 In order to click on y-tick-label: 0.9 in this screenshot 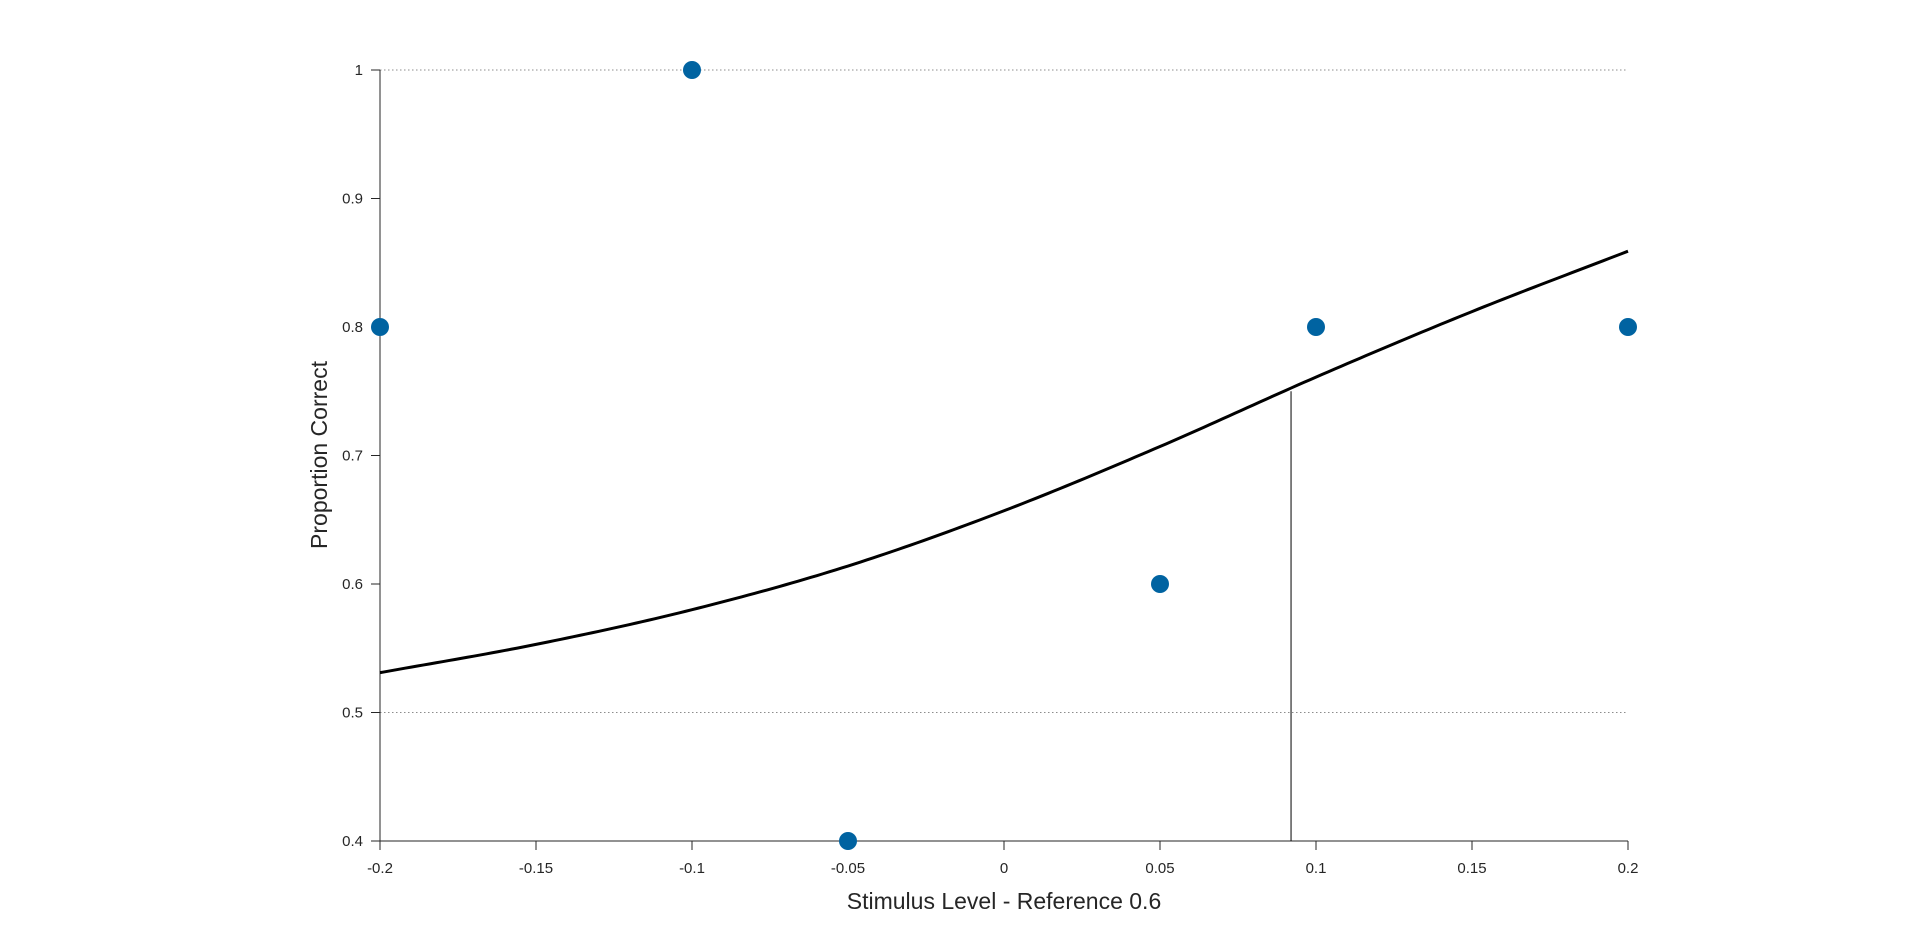, I will do `click(352, 199)`.